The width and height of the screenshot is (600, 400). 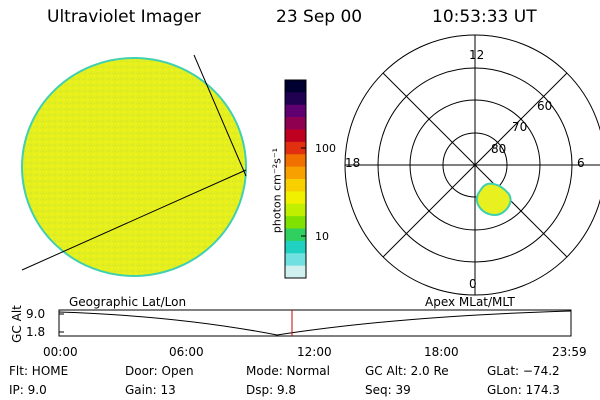 What do you see at coordinates (36, 332) in the screenshot?
I see `timeline-y-tick-1-8: 1.8` at bounding box center [36, 332].